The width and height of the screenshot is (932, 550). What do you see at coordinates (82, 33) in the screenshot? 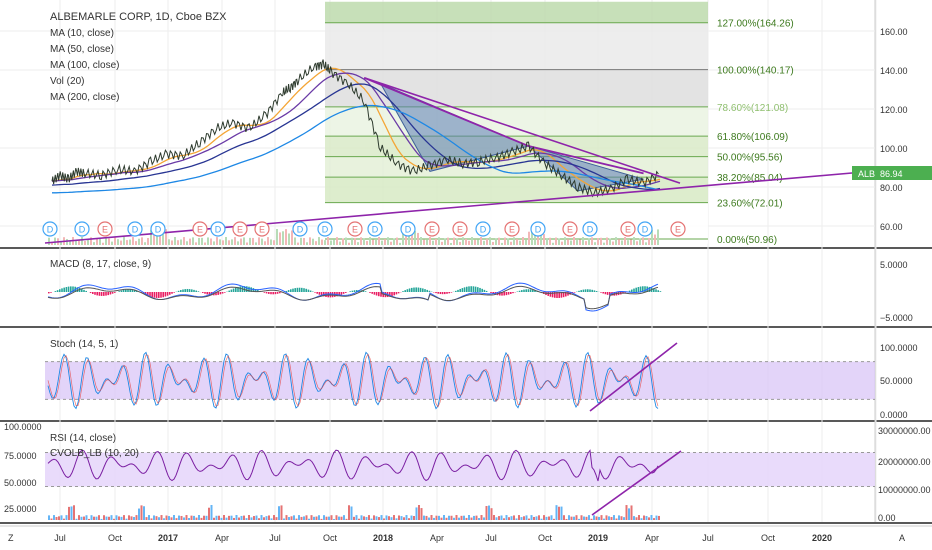
I see `indicator-ma10-label: MA (10, close)` at bounding box center [82, 33].